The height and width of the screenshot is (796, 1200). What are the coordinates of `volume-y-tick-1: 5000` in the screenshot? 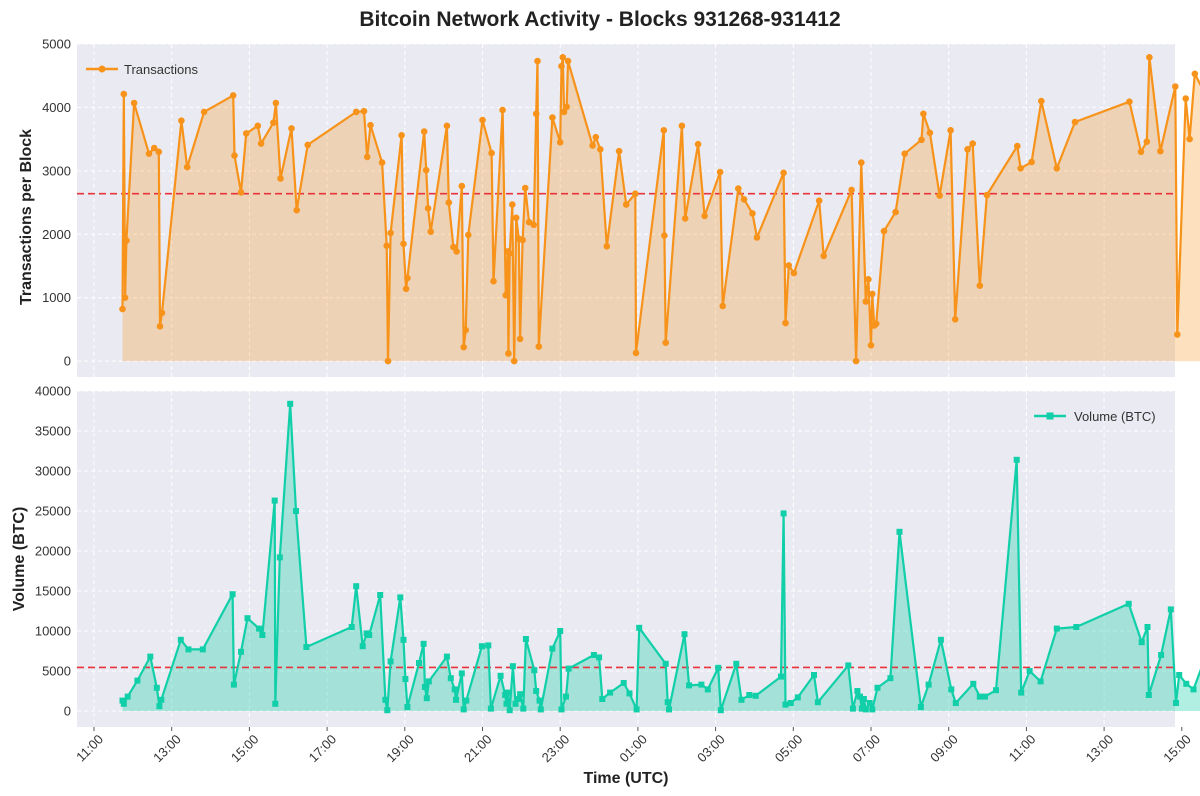 It's located at (56, 671).